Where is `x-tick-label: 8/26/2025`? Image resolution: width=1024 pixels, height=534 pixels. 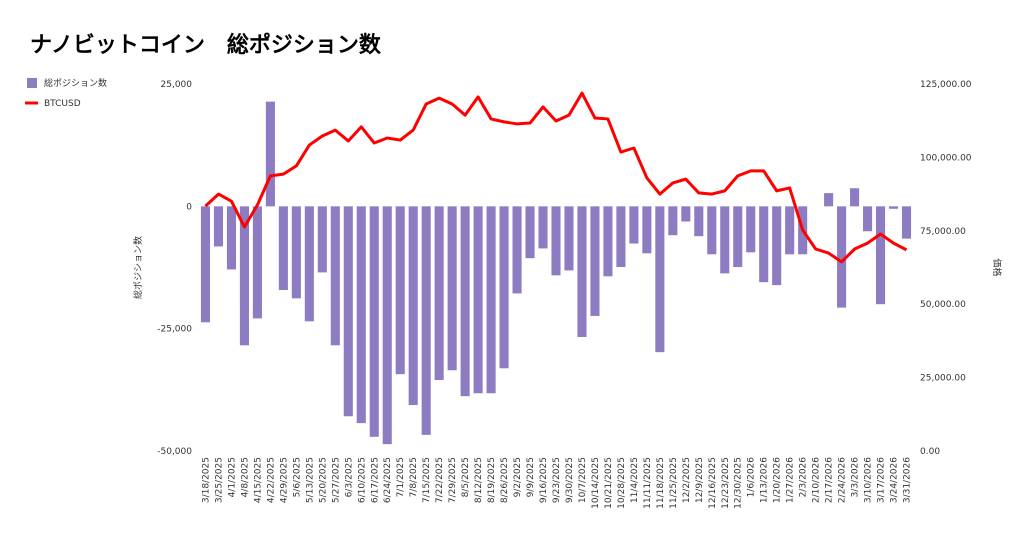
x-tick-label: 8/26/2025 is located at coordinates (505, 480).